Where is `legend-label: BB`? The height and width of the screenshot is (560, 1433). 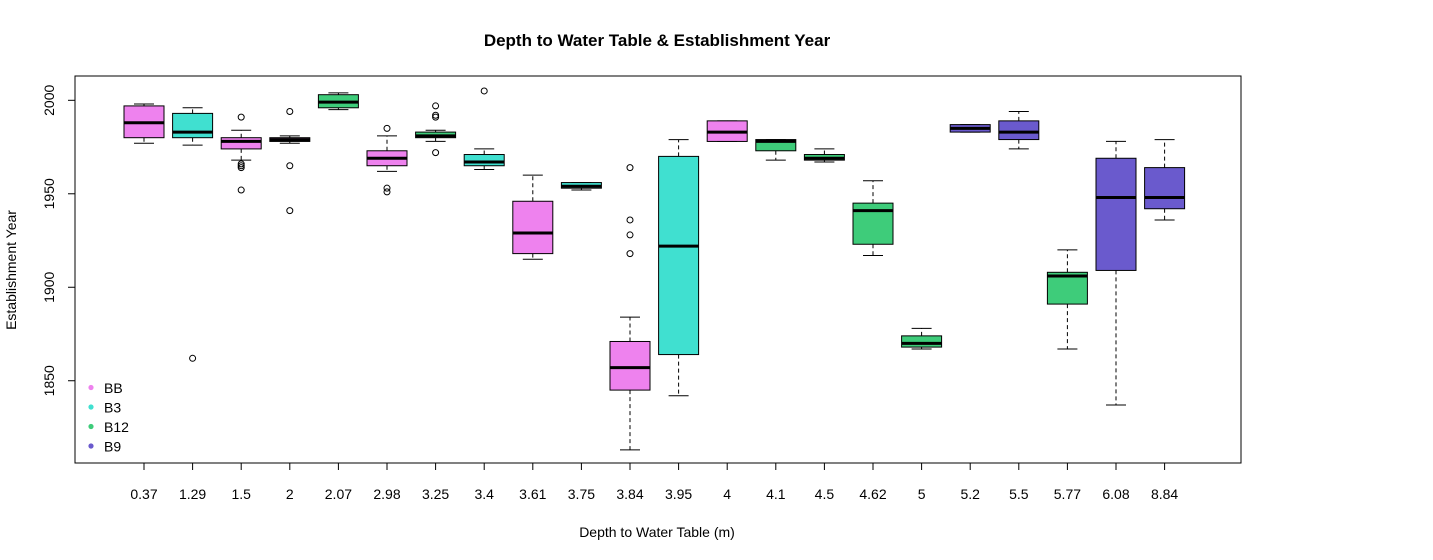
legend-label: BB is located at coordinates (113, 388).